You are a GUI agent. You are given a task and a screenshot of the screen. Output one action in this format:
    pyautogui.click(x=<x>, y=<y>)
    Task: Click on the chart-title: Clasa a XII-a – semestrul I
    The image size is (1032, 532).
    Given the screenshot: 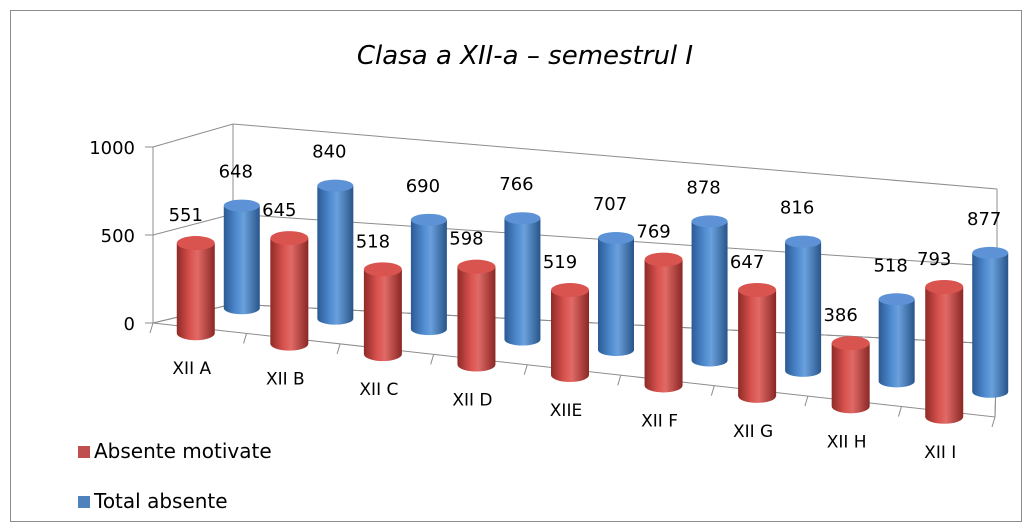 What is the action you would take?
    pyautogui.click(x=525, y=56)
    